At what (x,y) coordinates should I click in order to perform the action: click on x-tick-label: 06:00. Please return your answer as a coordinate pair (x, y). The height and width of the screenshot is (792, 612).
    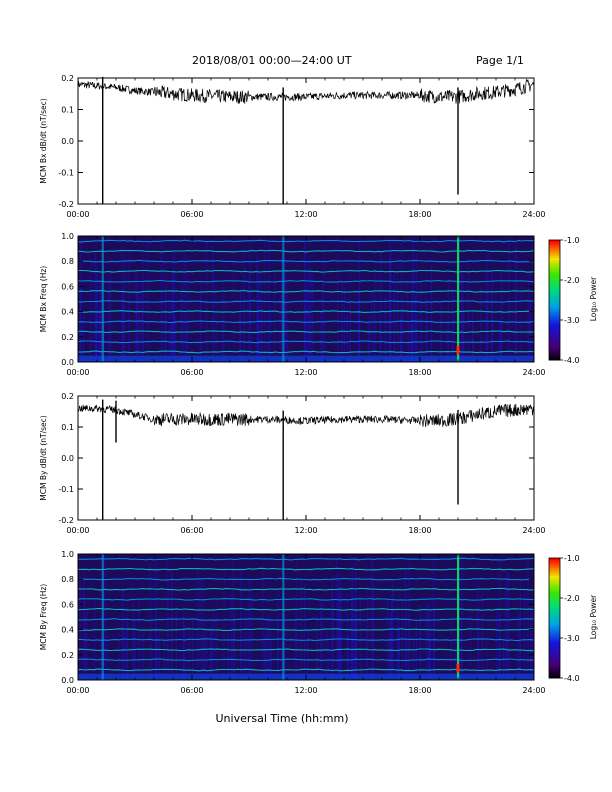
    Looking at the image, I should click on (191, 530).